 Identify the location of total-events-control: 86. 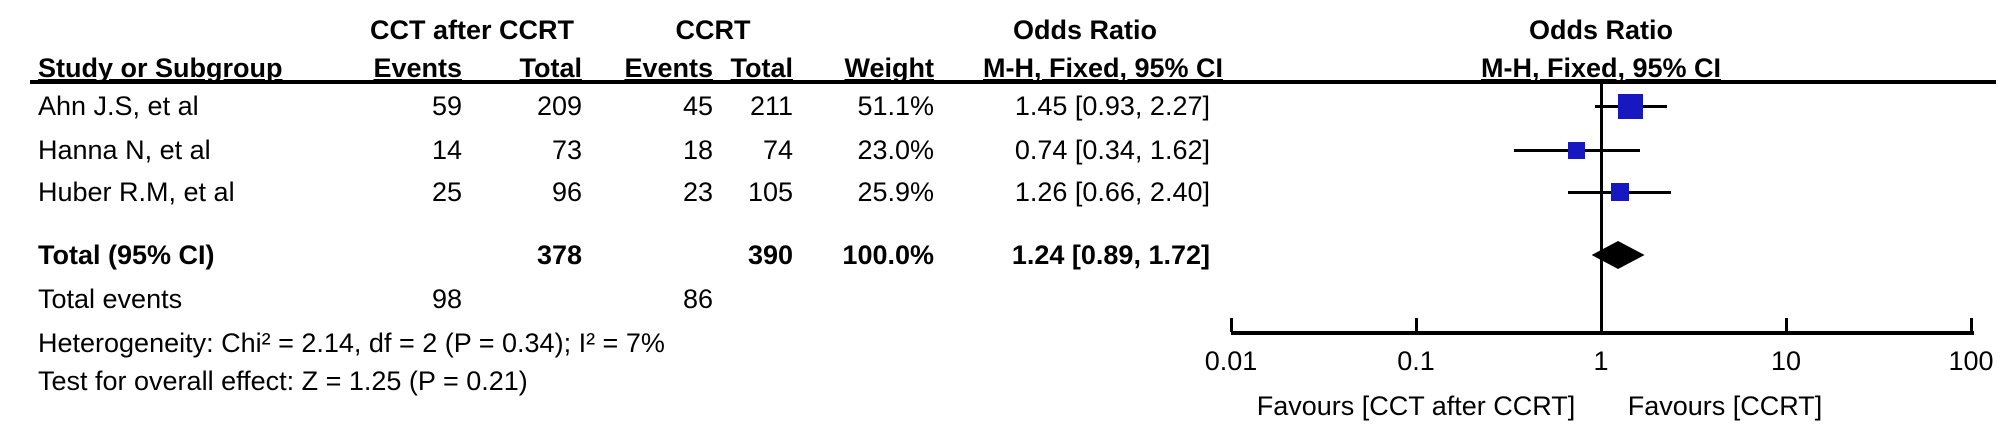
(697, 299).